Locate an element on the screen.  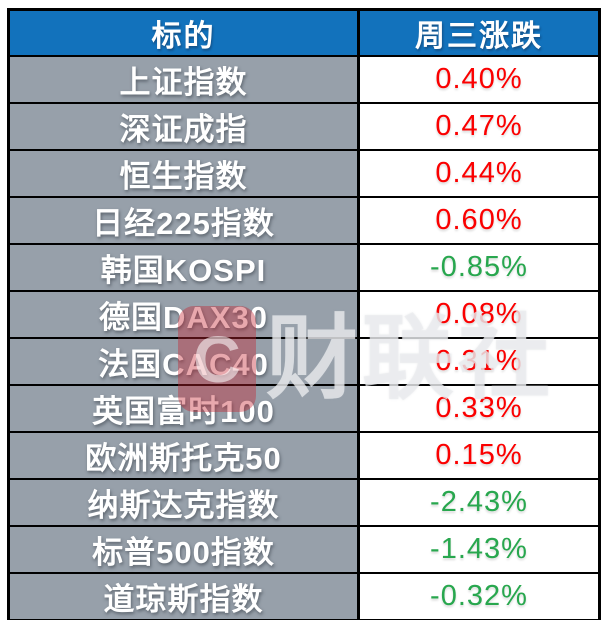
table-row: 韩国KOSPI -0.85% is located at coordinates (304, 267).